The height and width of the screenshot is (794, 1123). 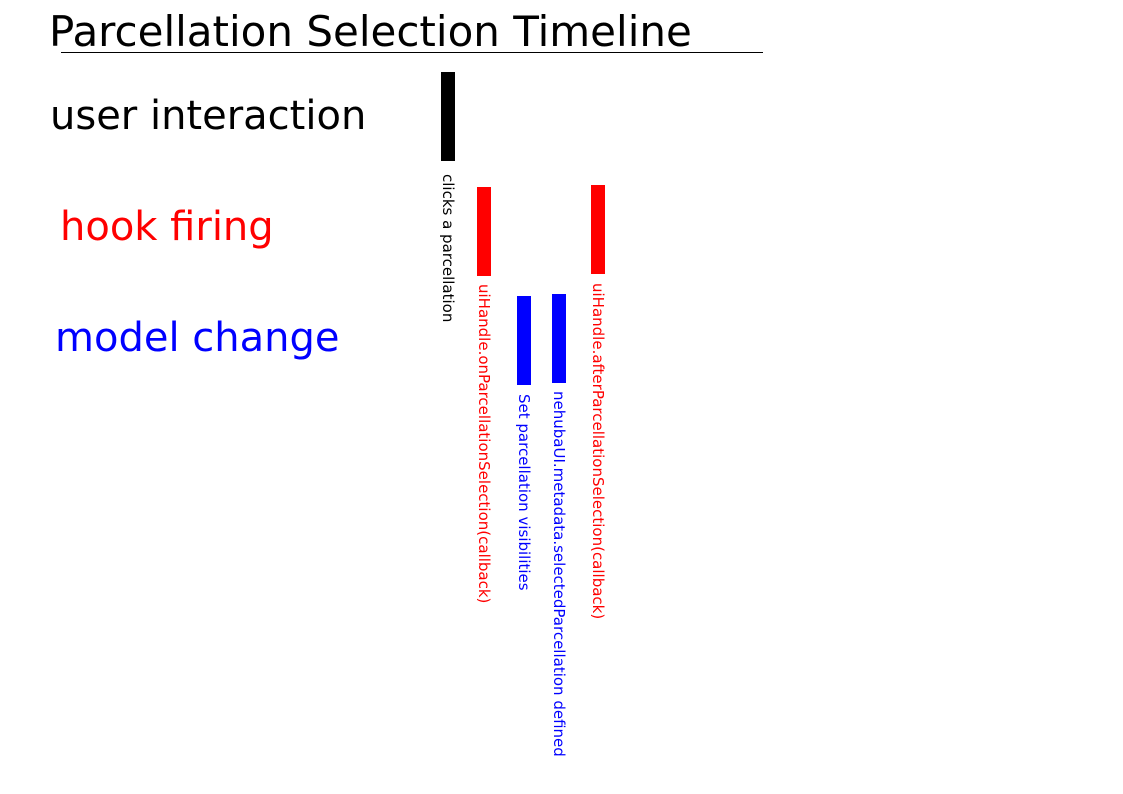 I want to click on event-bar-on-parcellation-selection, so click(x=484, y=231).